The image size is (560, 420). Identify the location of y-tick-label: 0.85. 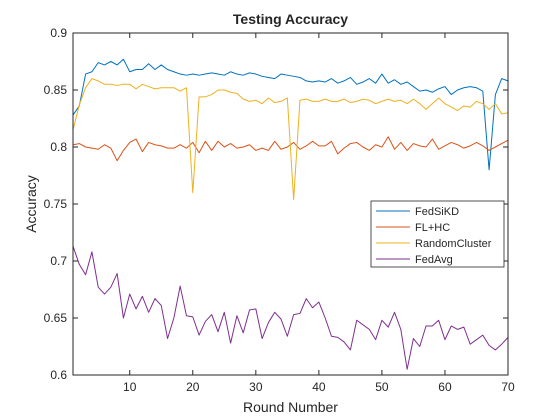
(56, 90).